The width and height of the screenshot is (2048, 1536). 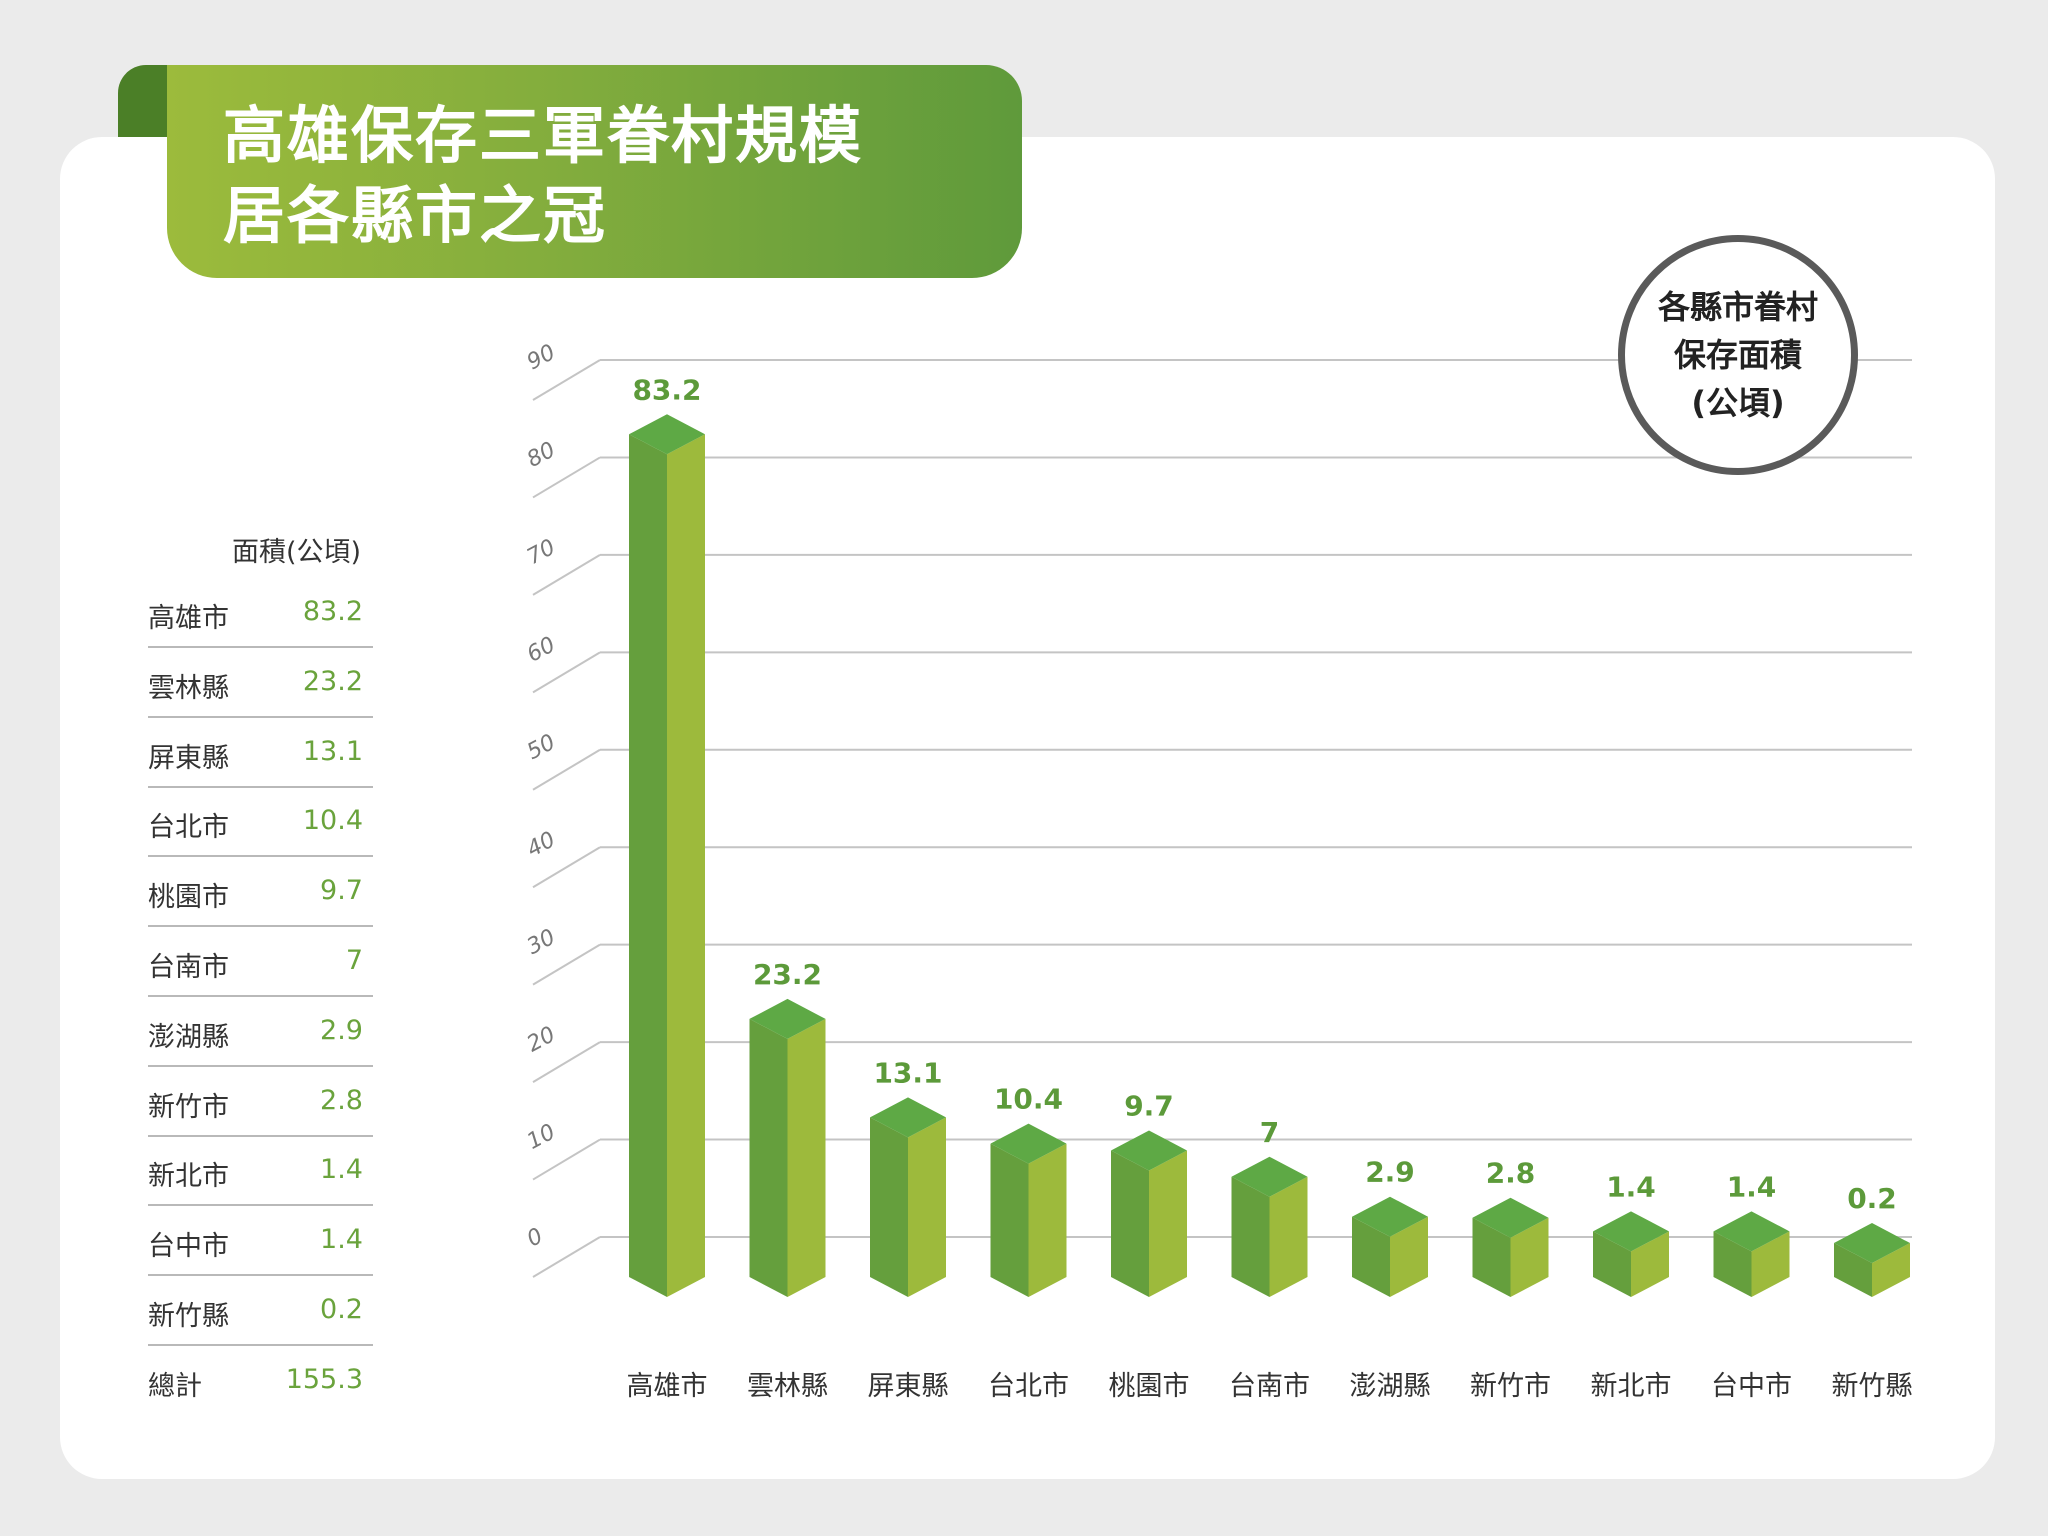 I want to click on table-row-value: 155.3, so click(x=324, y=1379).